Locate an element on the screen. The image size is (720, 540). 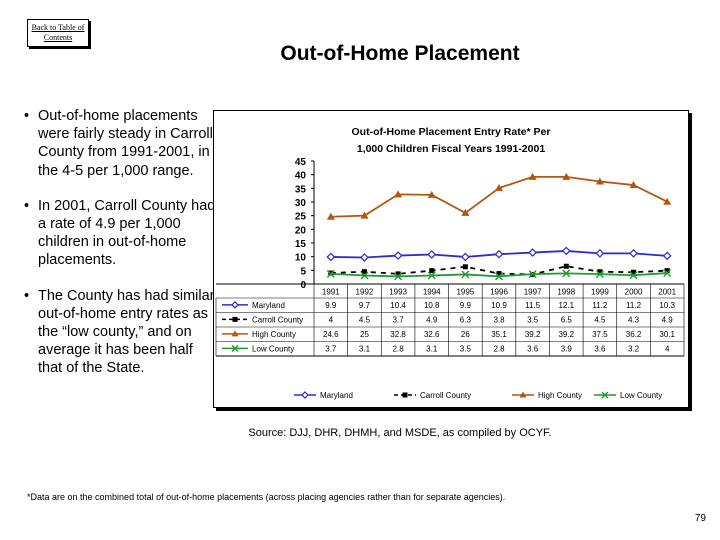
table-value-cell: 12.1 is located at coordinates (566, 305).